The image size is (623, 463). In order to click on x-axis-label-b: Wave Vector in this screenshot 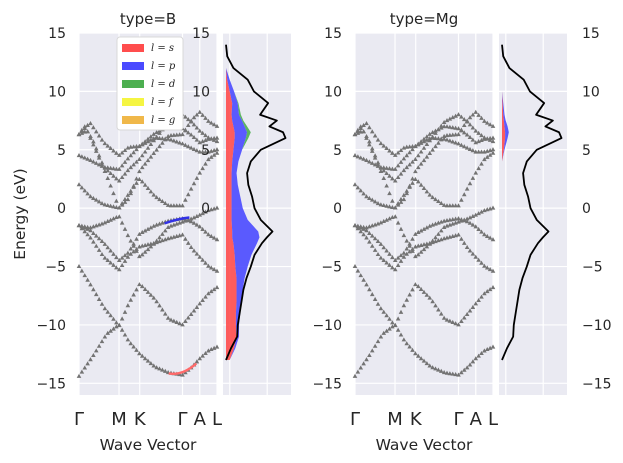, I will do `click(148, 445)`.